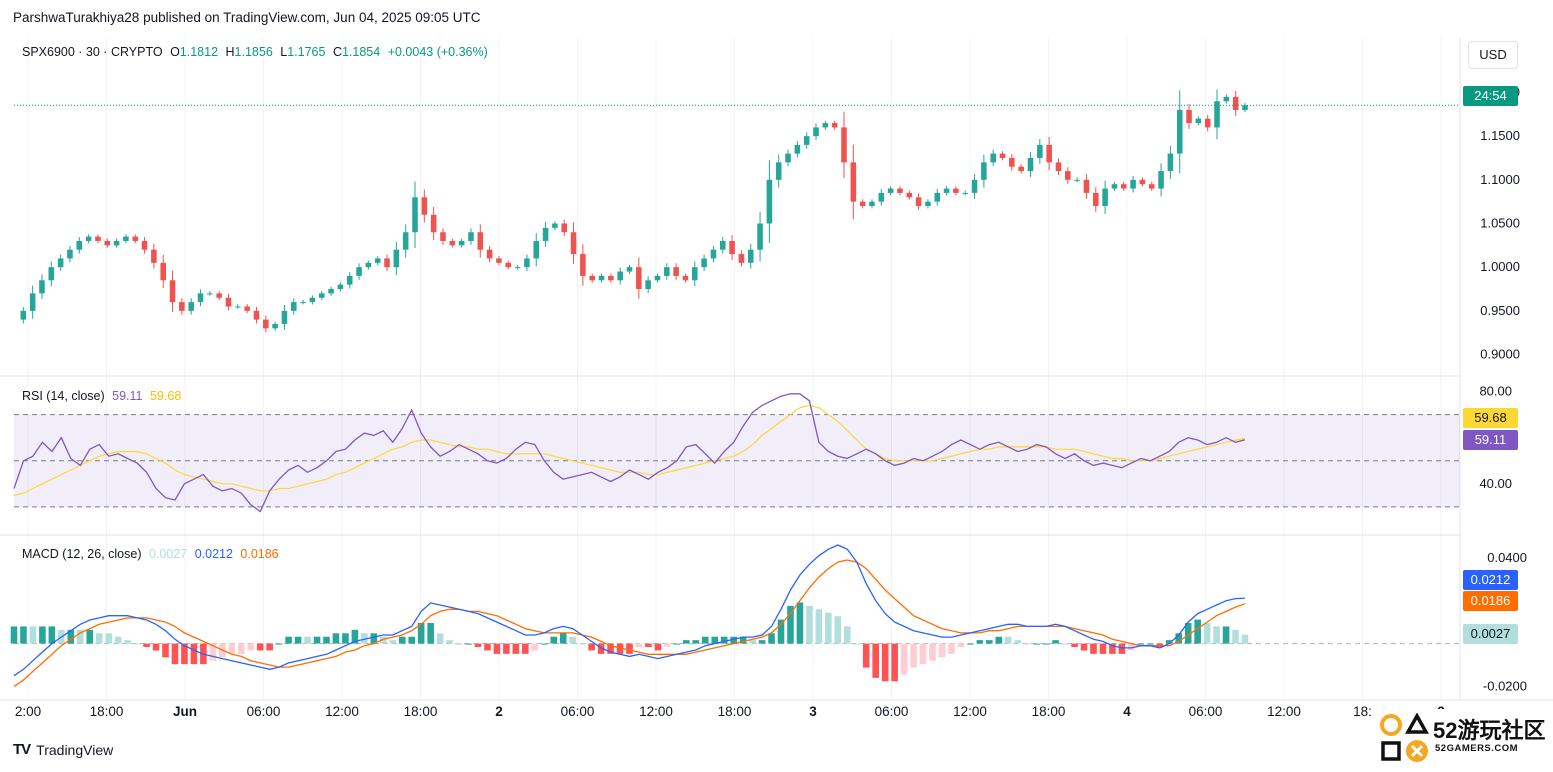 This screenshot has height=772, width=1553. I want to click on macd-tick-label: 0.0400, so click(1507, 557).